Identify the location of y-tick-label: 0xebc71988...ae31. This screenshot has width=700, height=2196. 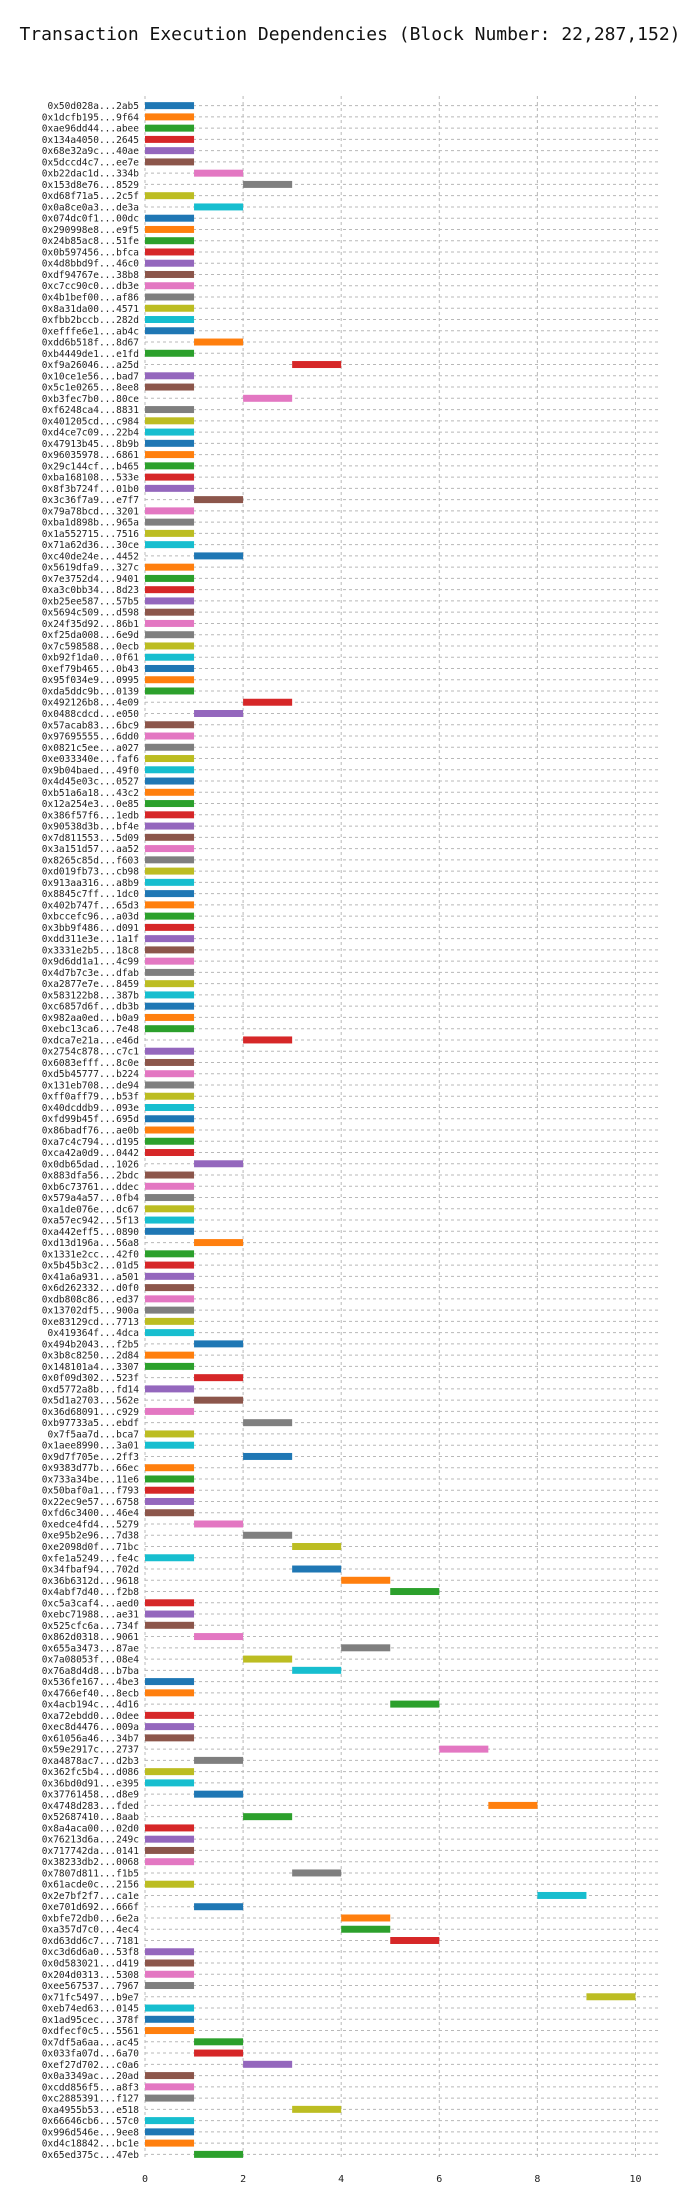
(91, 1615).